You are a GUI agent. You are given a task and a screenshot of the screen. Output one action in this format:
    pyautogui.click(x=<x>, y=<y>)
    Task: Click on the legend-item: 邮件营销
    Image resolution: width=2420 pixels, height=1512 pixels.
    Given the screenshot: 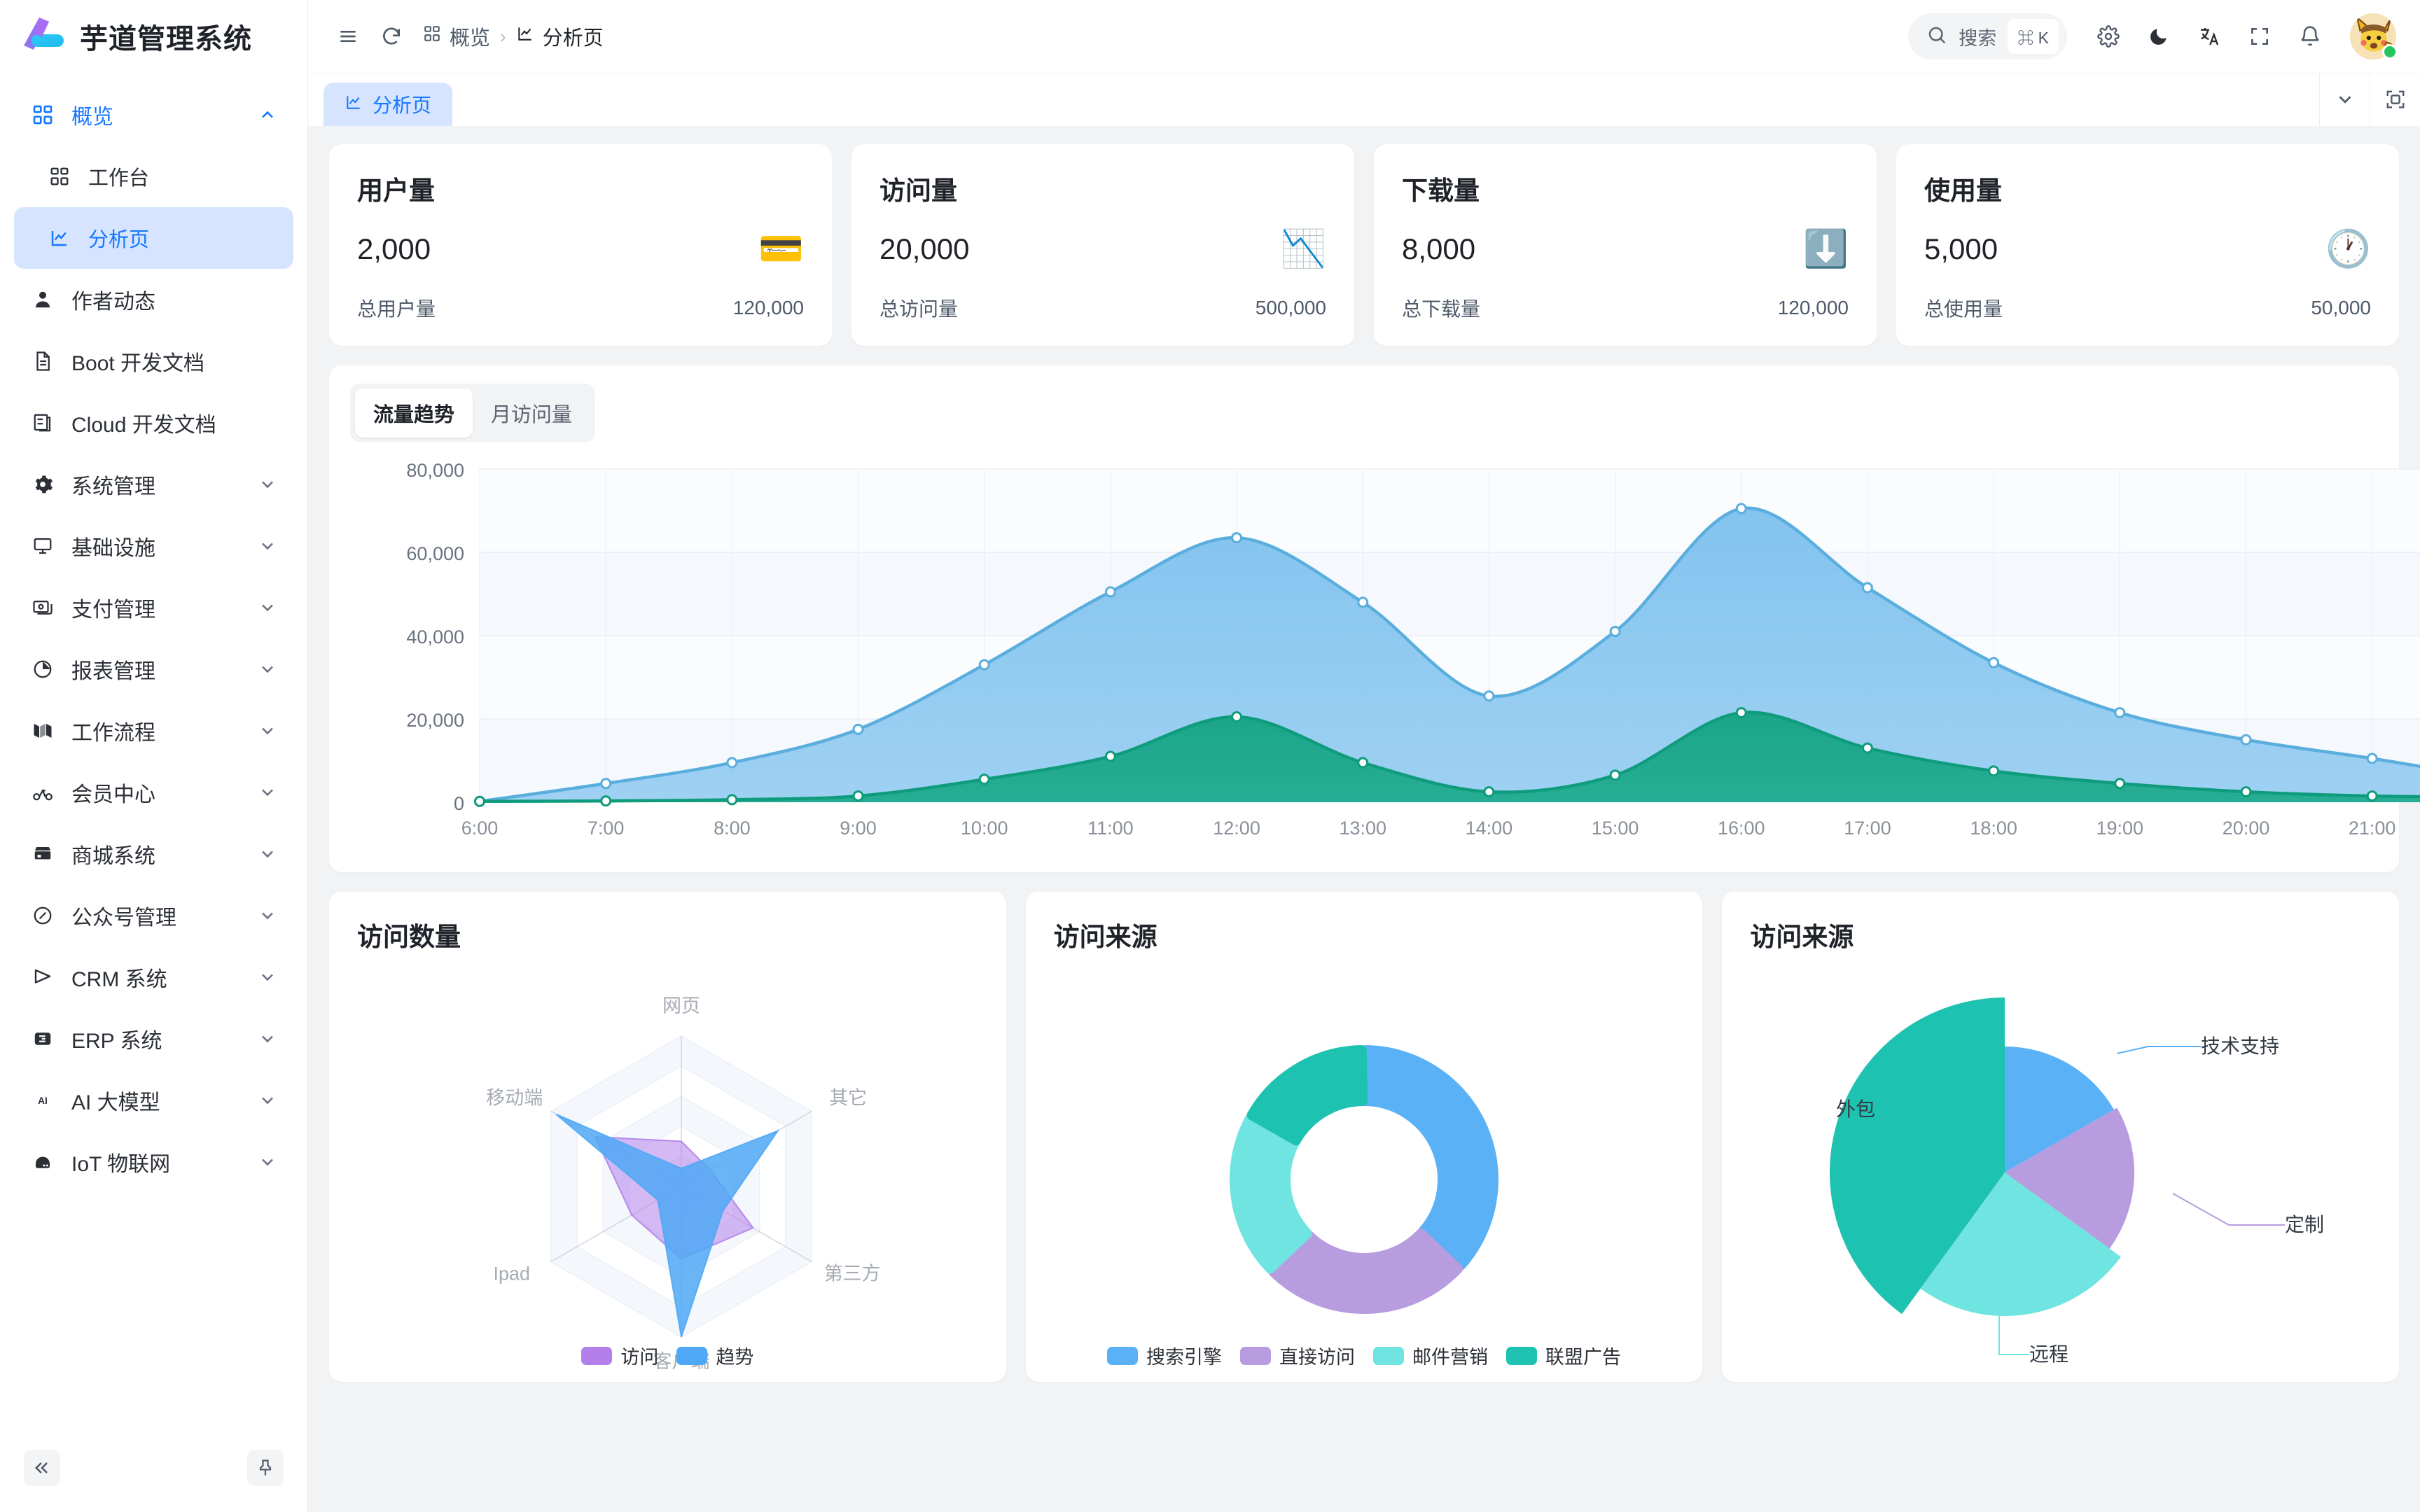 What is the action you would take?
    pyautogui.click(x=1430, y=1355)
    